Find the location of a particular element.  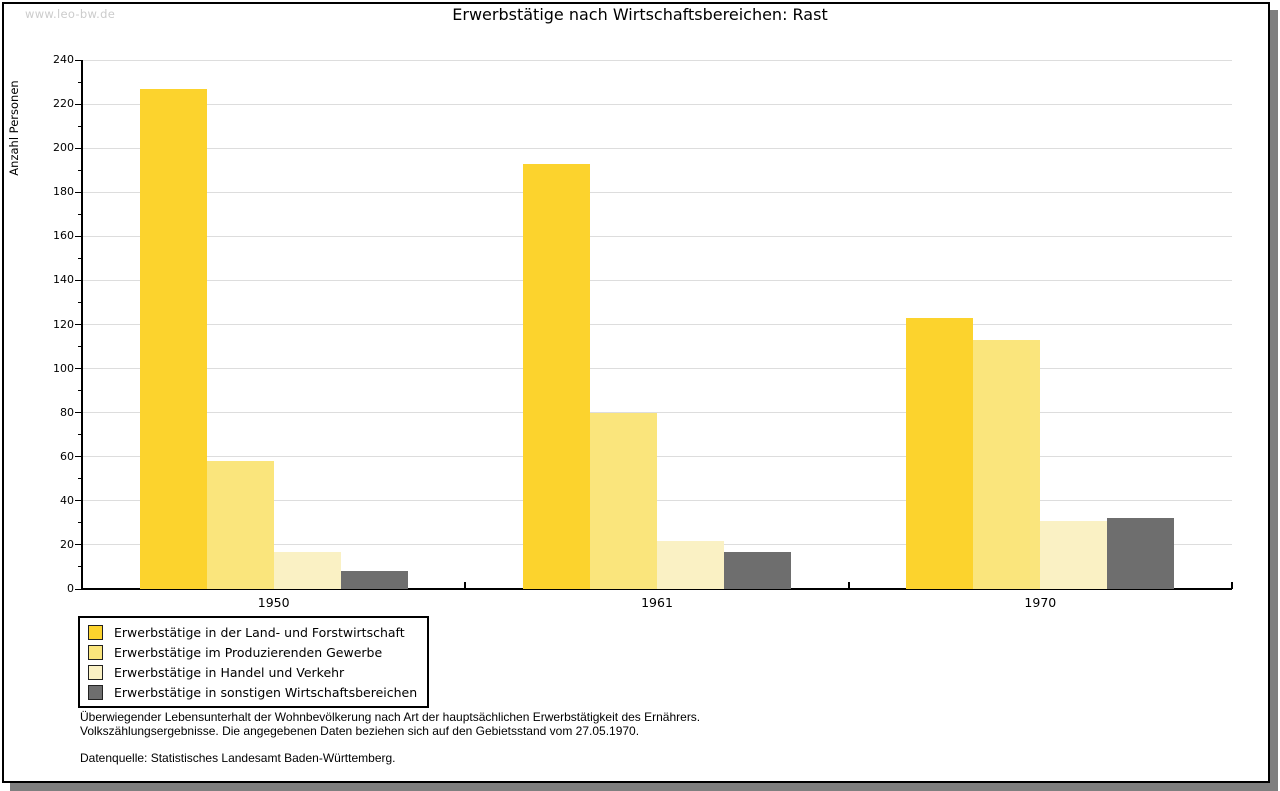

y-tick-label: 220 is located at coordinates (63, 104).